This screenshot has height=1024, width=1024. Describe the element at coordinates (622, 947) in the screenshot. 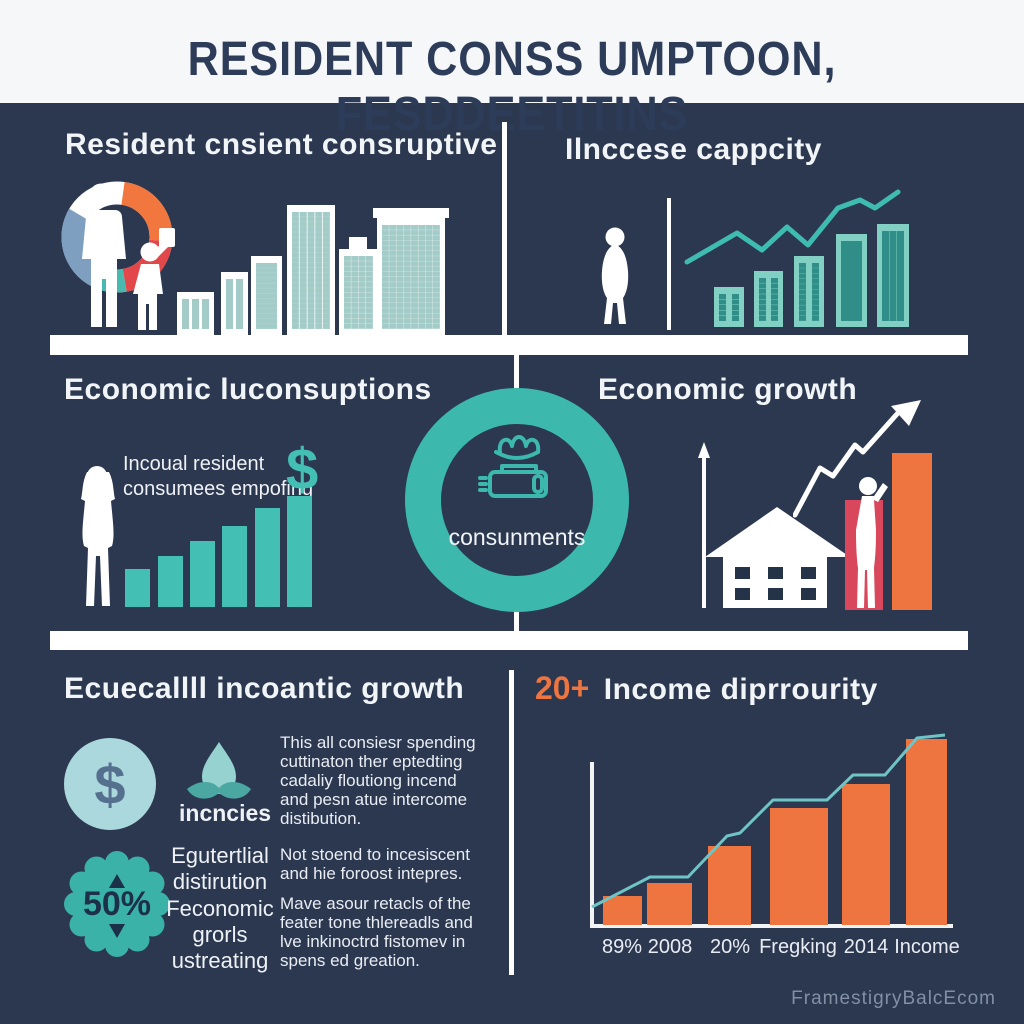

I see `x-tick-label: 89%` at that location.